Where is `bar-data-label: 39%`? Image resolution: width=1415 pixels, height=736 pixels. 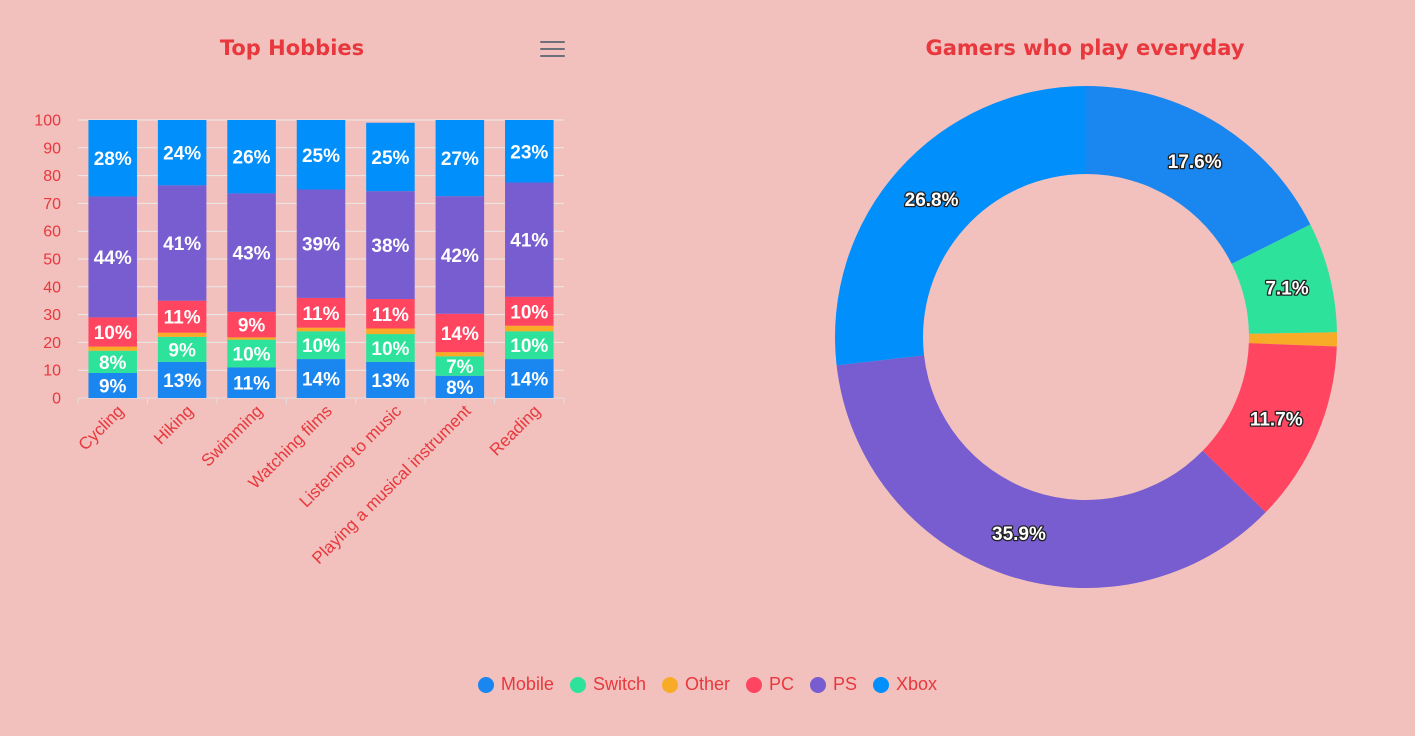 bar-data-label: 39% is located at coordinates (321, 245).